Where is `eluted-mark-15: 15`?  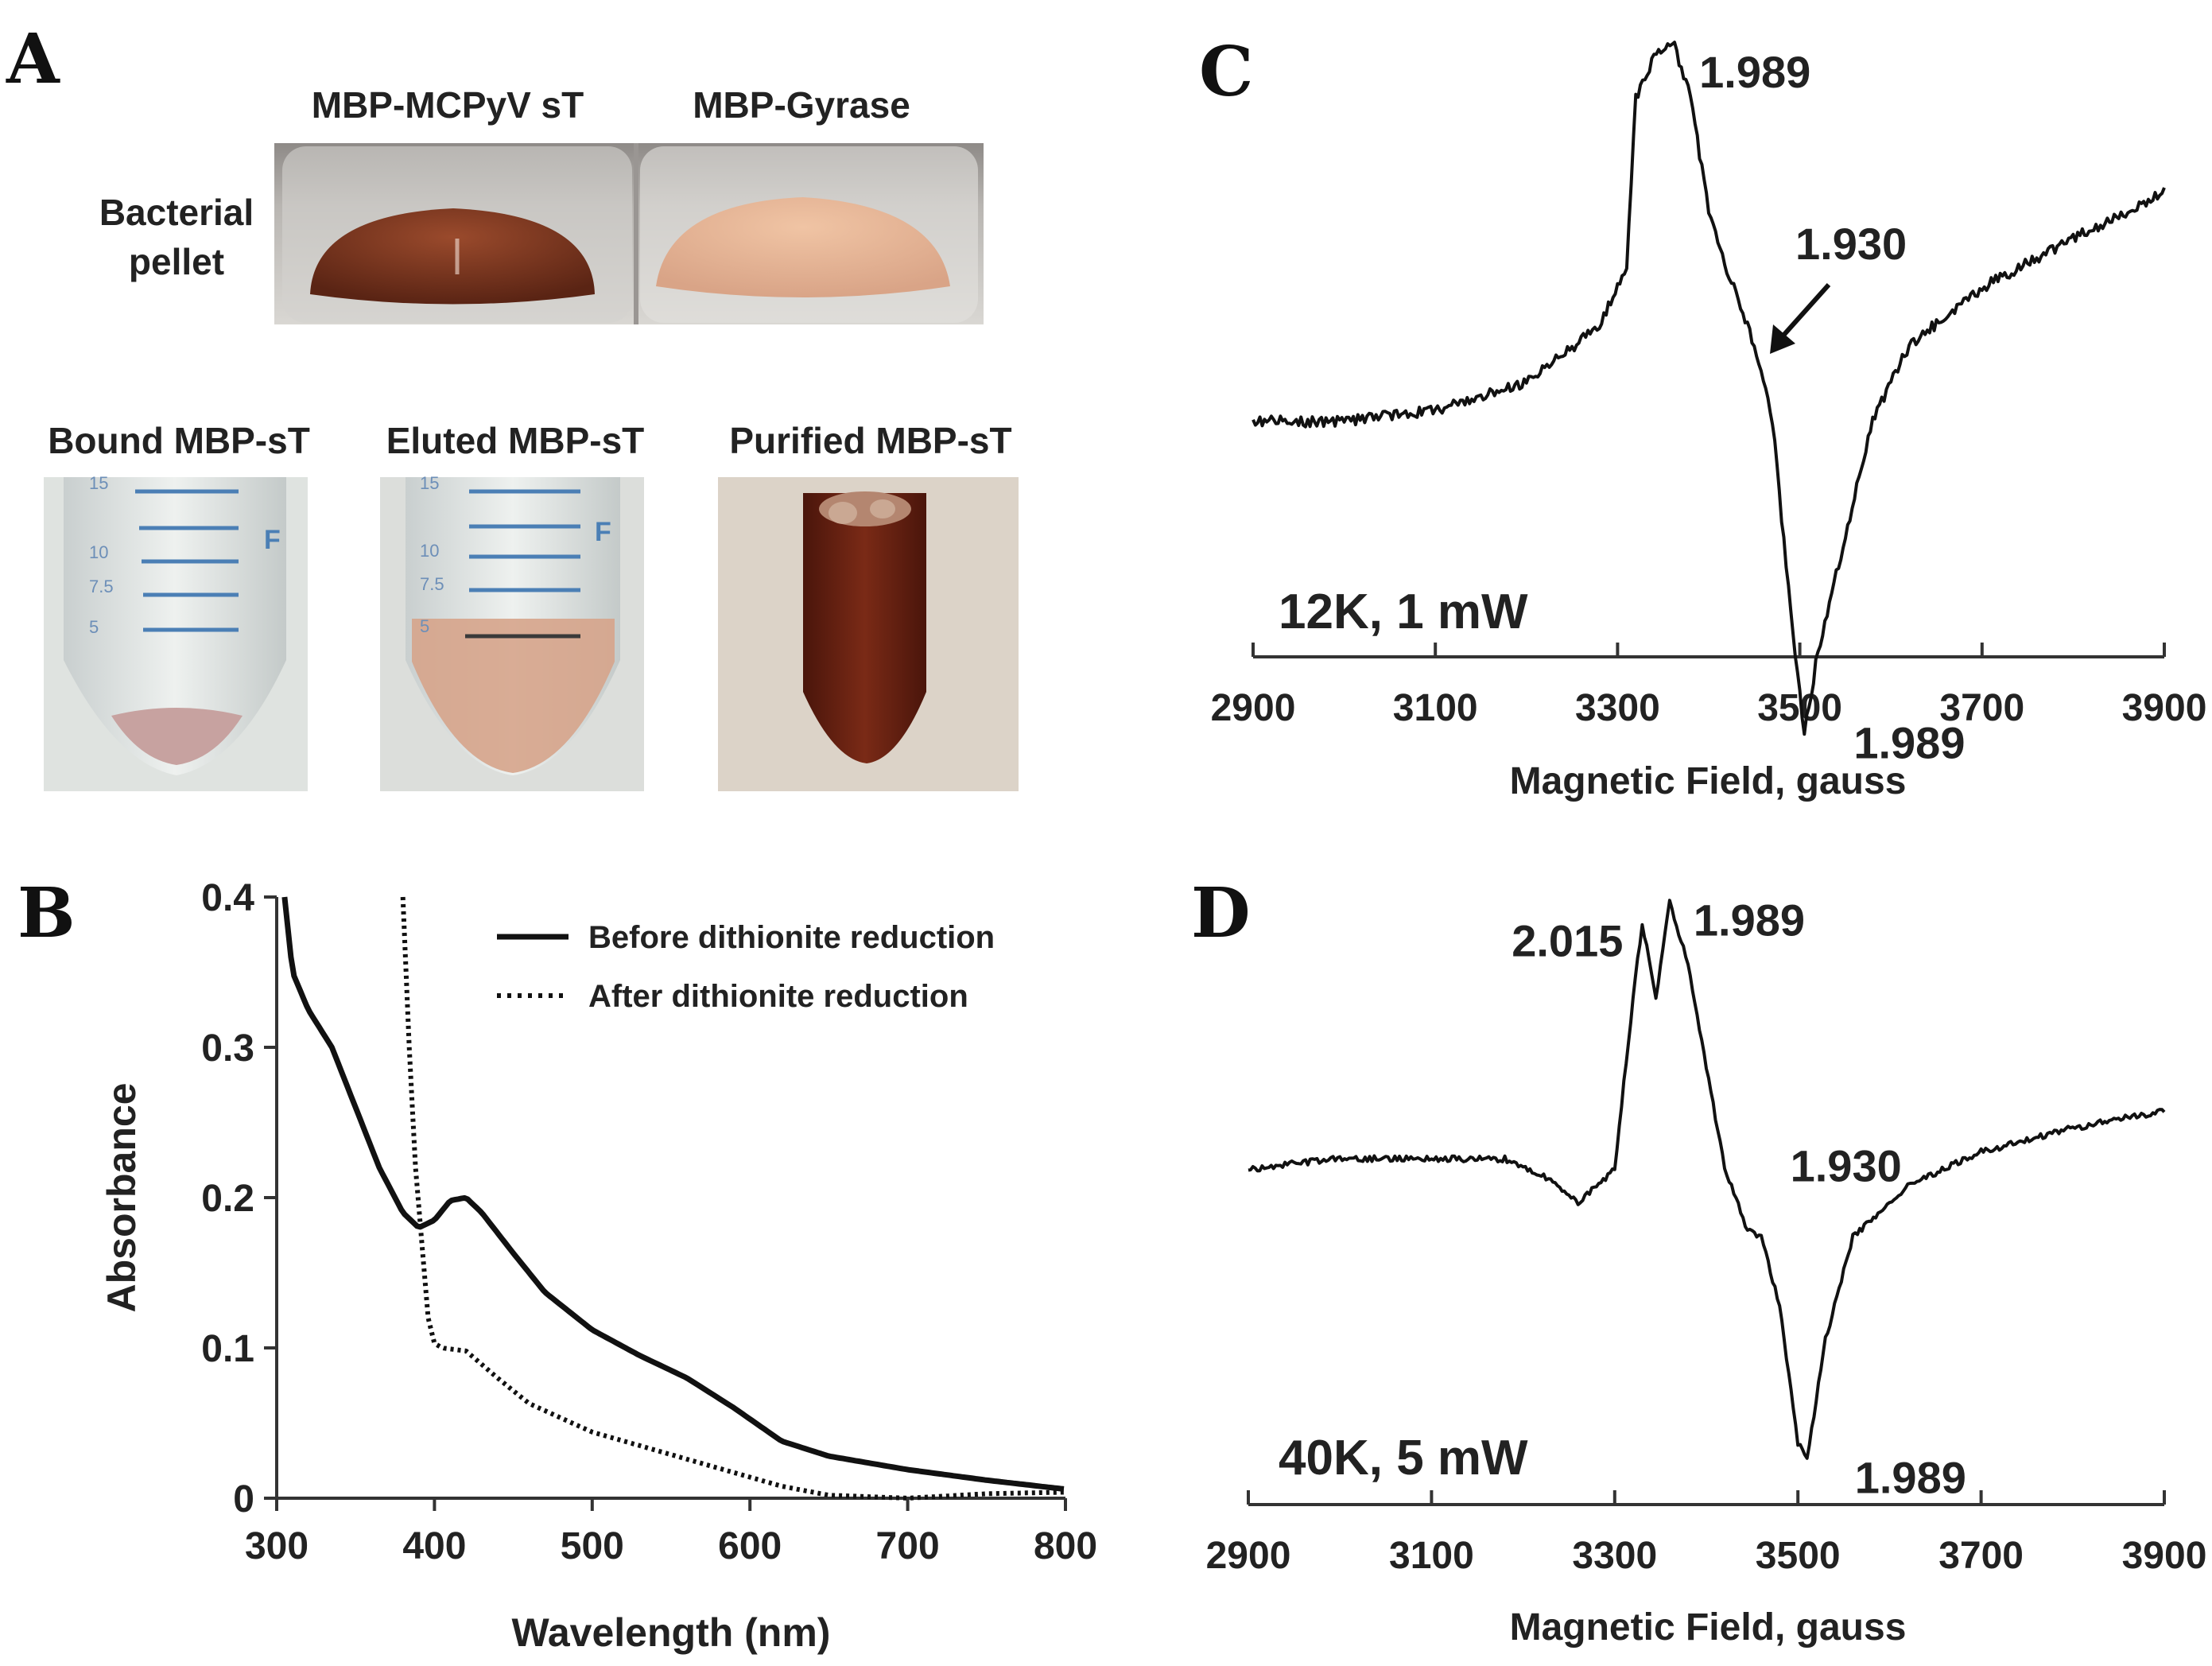 eluted-mark-15: 15 is located at coordinates (429, 483).